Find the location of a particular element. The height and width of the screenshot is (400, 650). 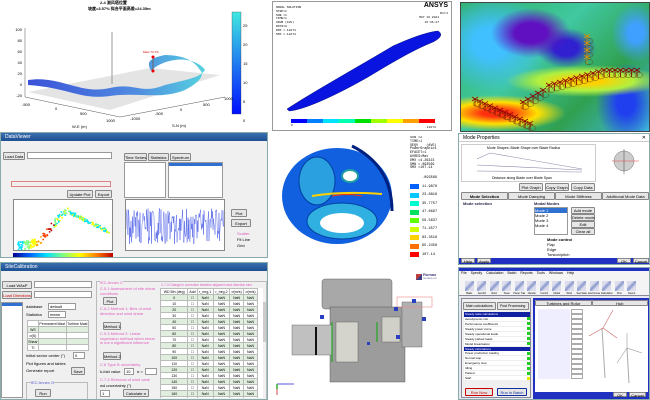

toolbar-button-sea-state: Sea State is located at coordinates (582, 285).